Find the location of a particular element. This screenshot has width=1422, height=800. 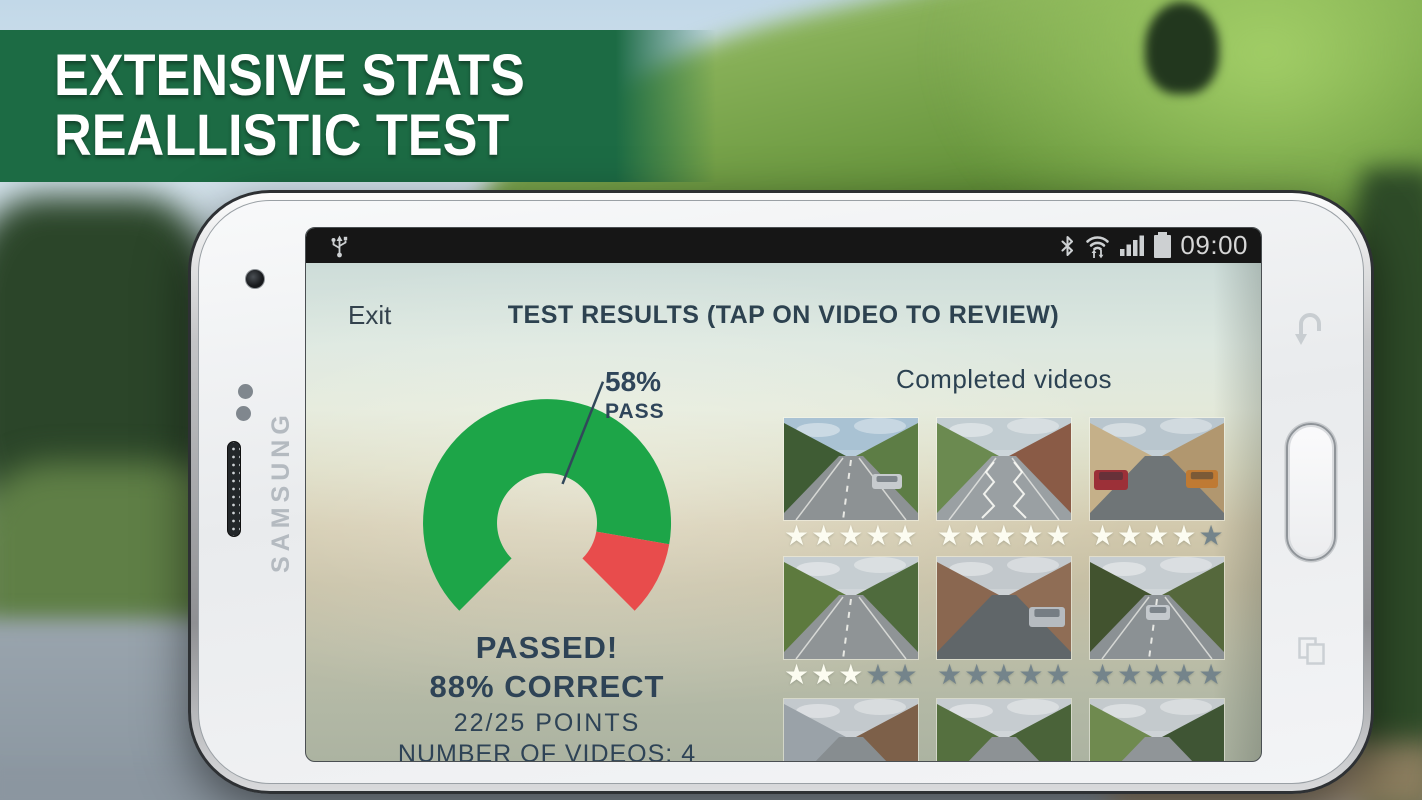

home-button is located at coordinates (1311, 492).